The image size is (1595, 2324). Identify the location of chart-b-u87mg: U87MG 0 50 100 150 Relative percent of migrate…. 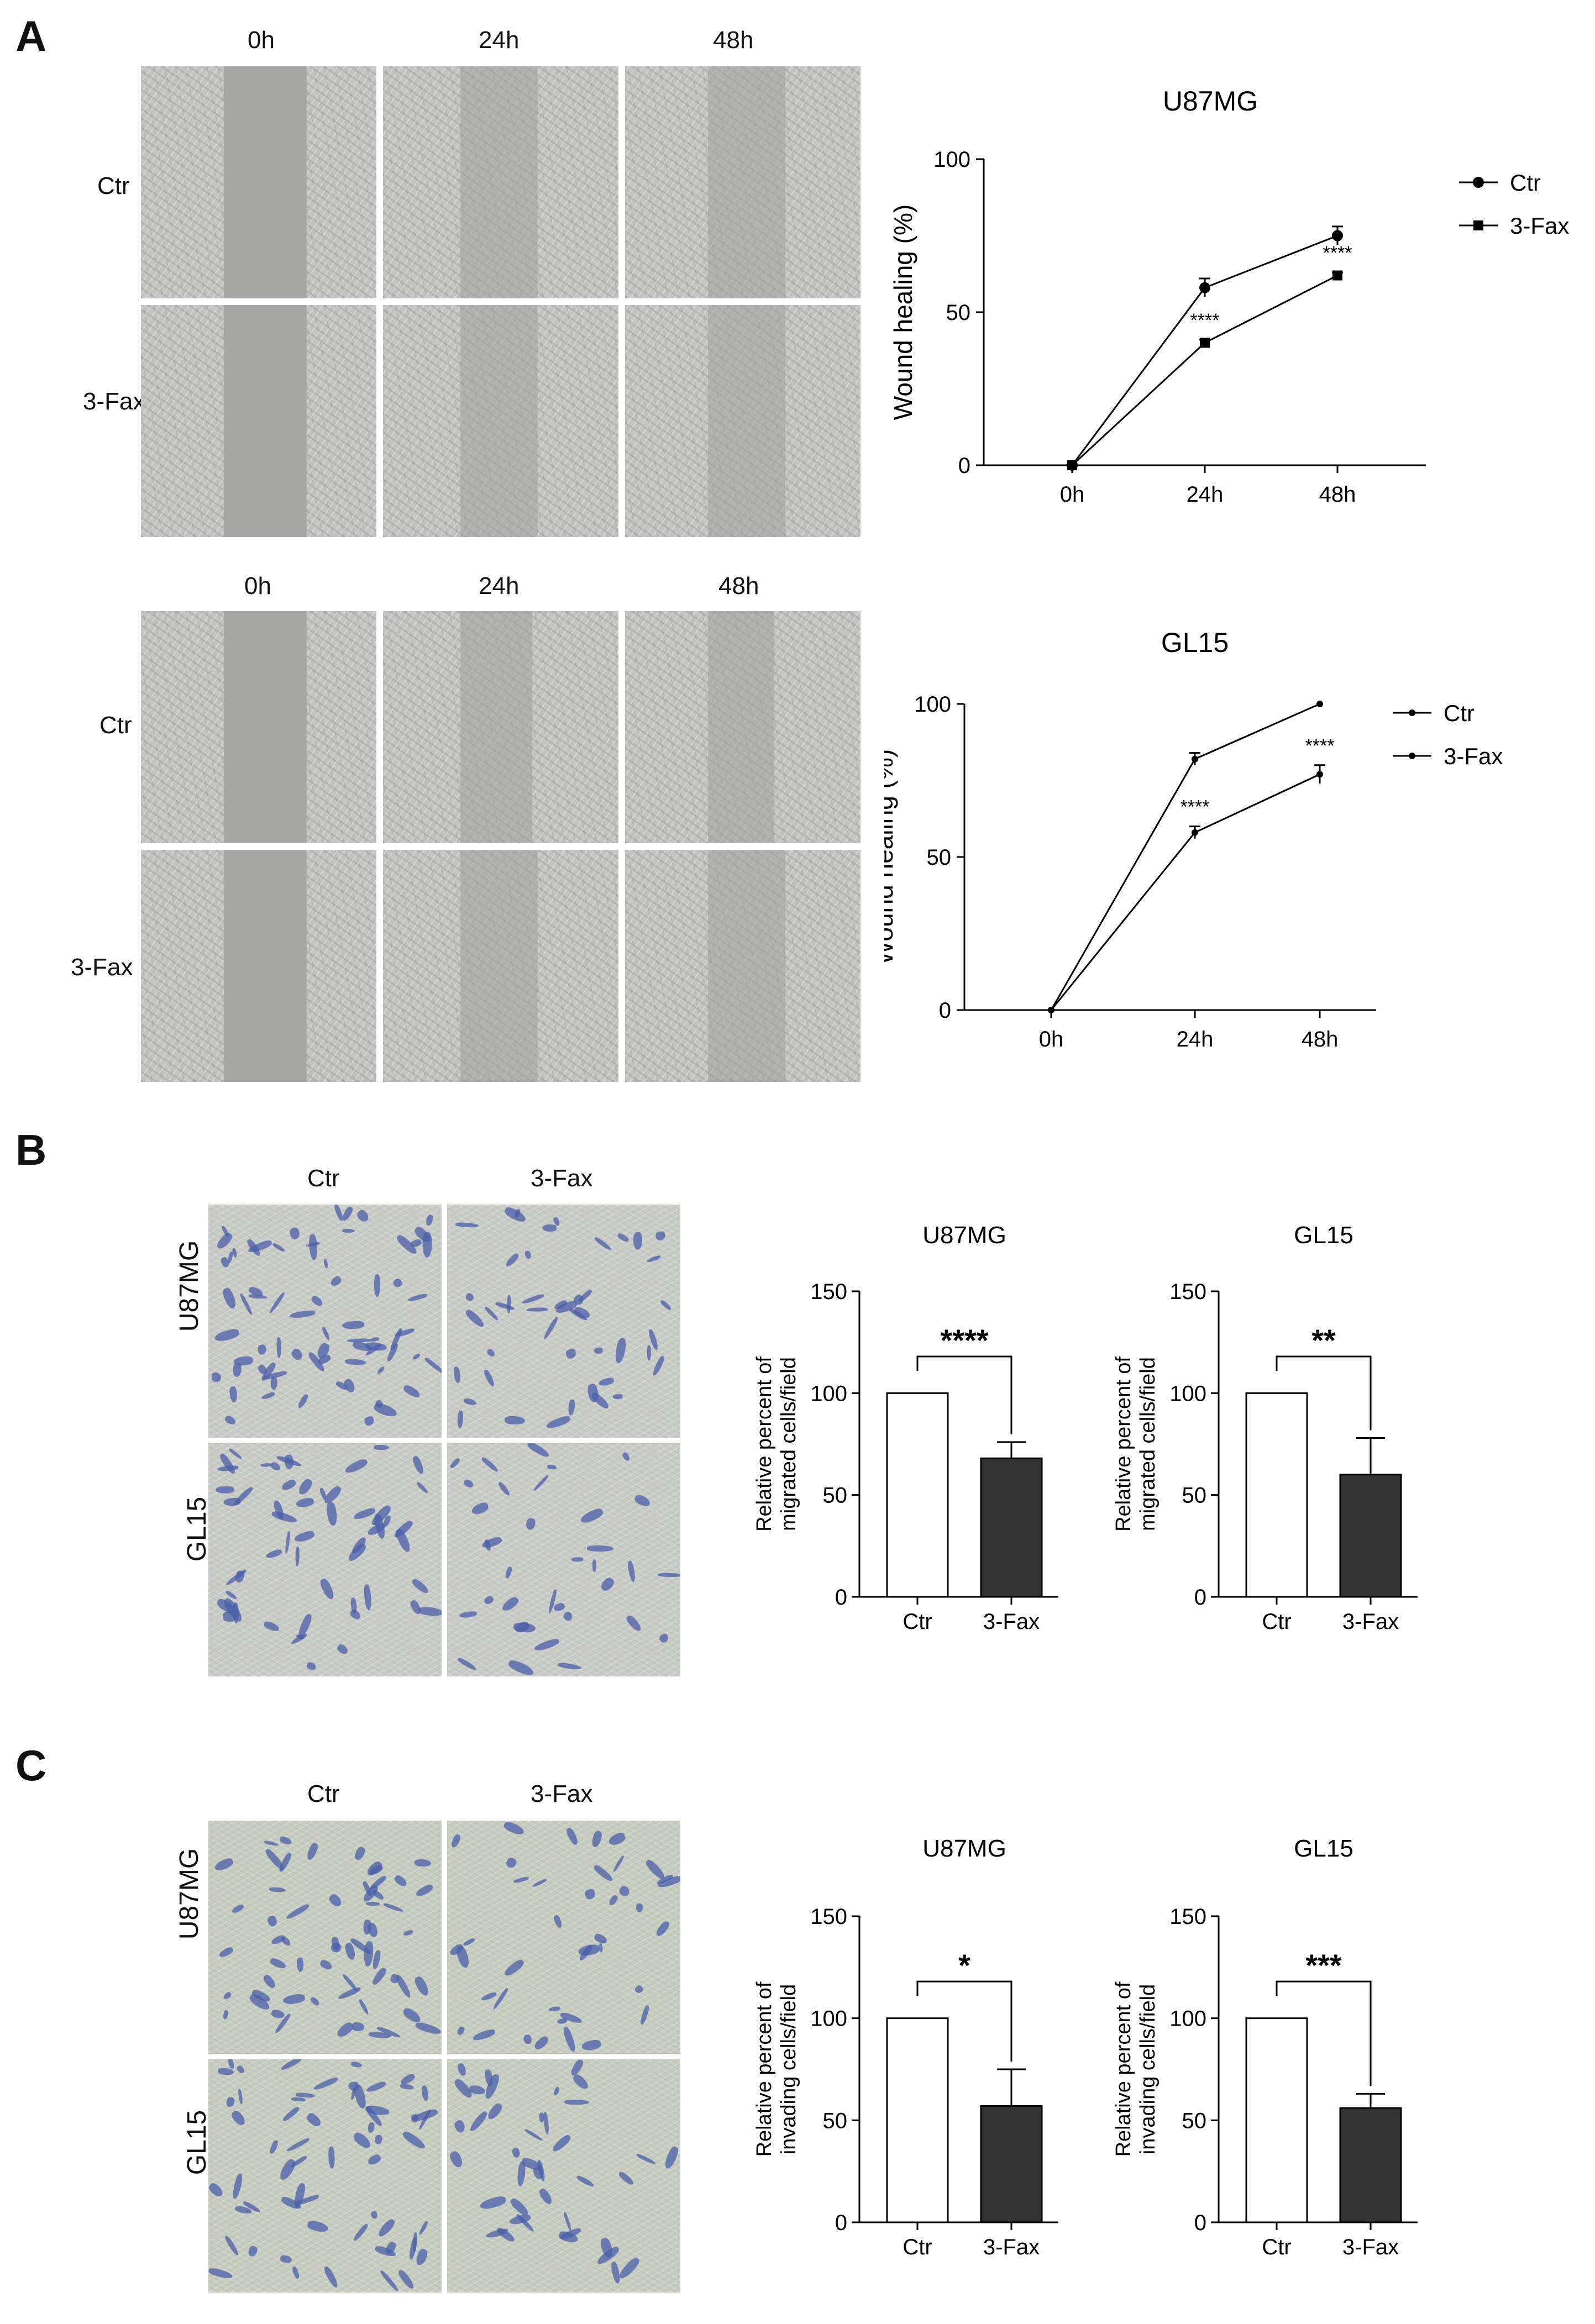
(905, 1428).